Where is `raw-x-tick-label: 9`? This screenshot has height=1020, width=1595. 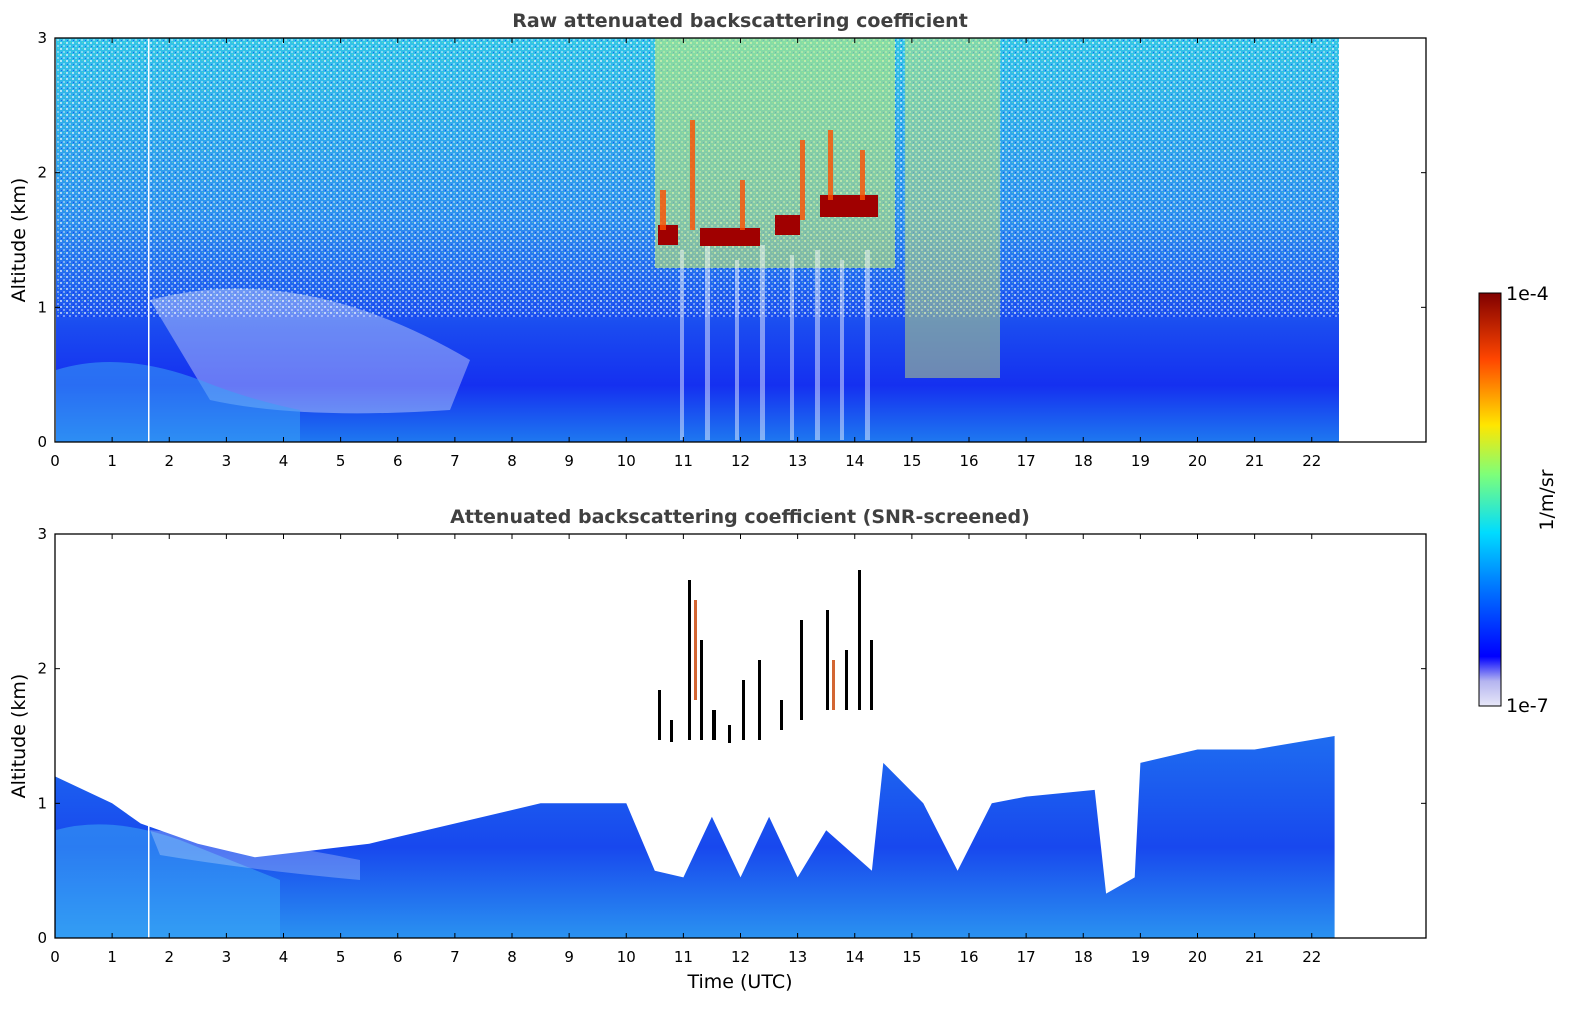 raw-x-tick-label: 9 is located at coordinates (569, 461).